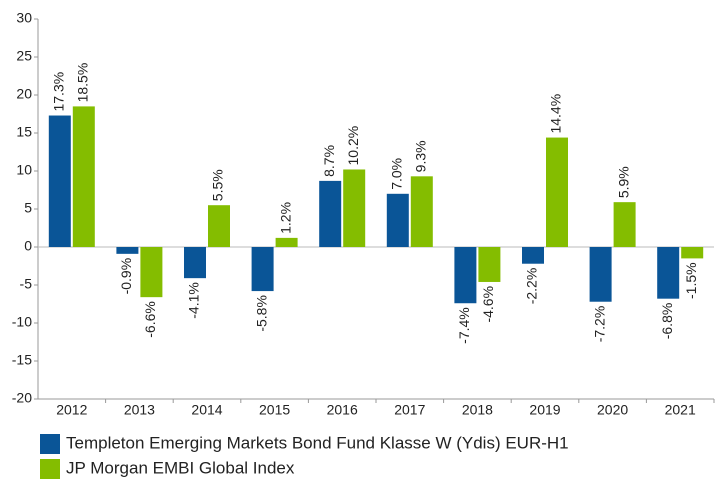 The width and height of the screenshot is (716, 486). I want to click on x-tick-label: 2021, so click(680, 410).